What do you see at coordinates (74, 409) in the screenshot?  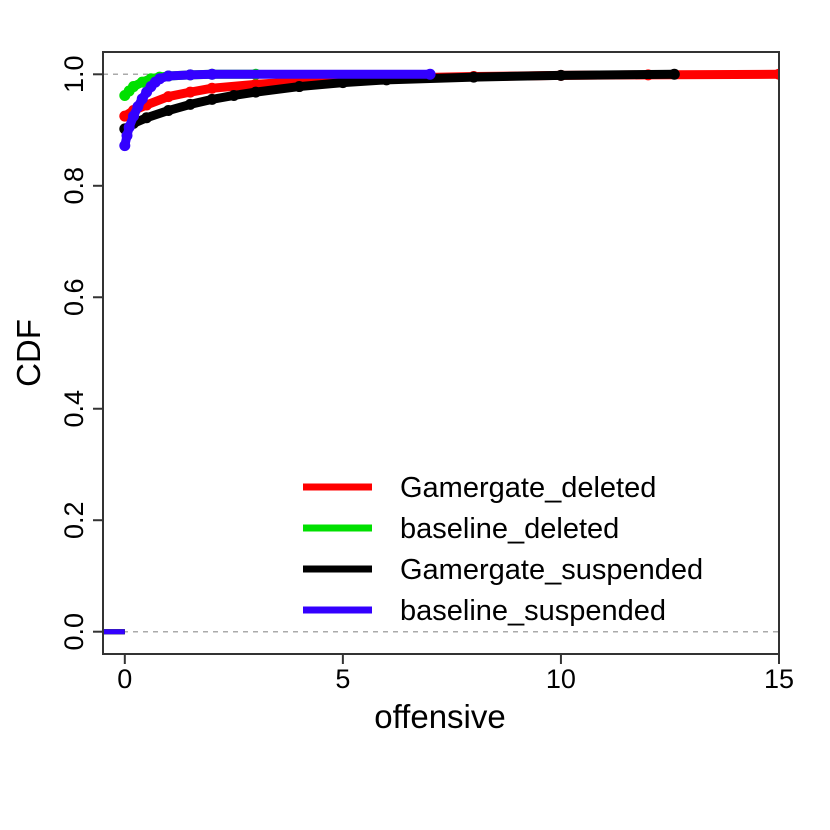 I see `y-tick-label: 0.4` at bounding box center [74, 409].